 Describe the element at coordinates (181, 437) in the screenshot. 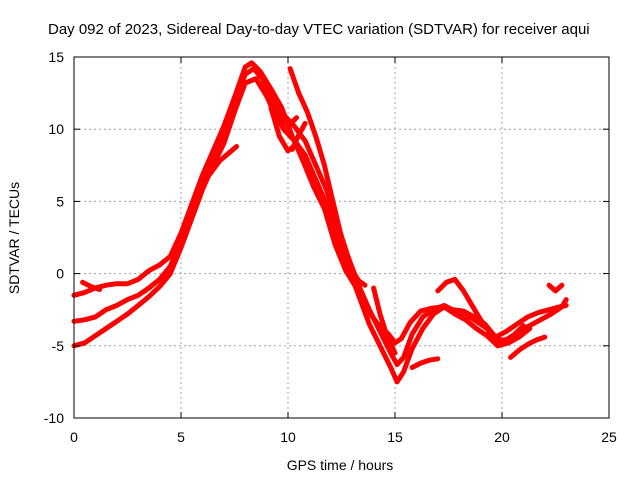

I see `x-tick-label: 5` at that location.